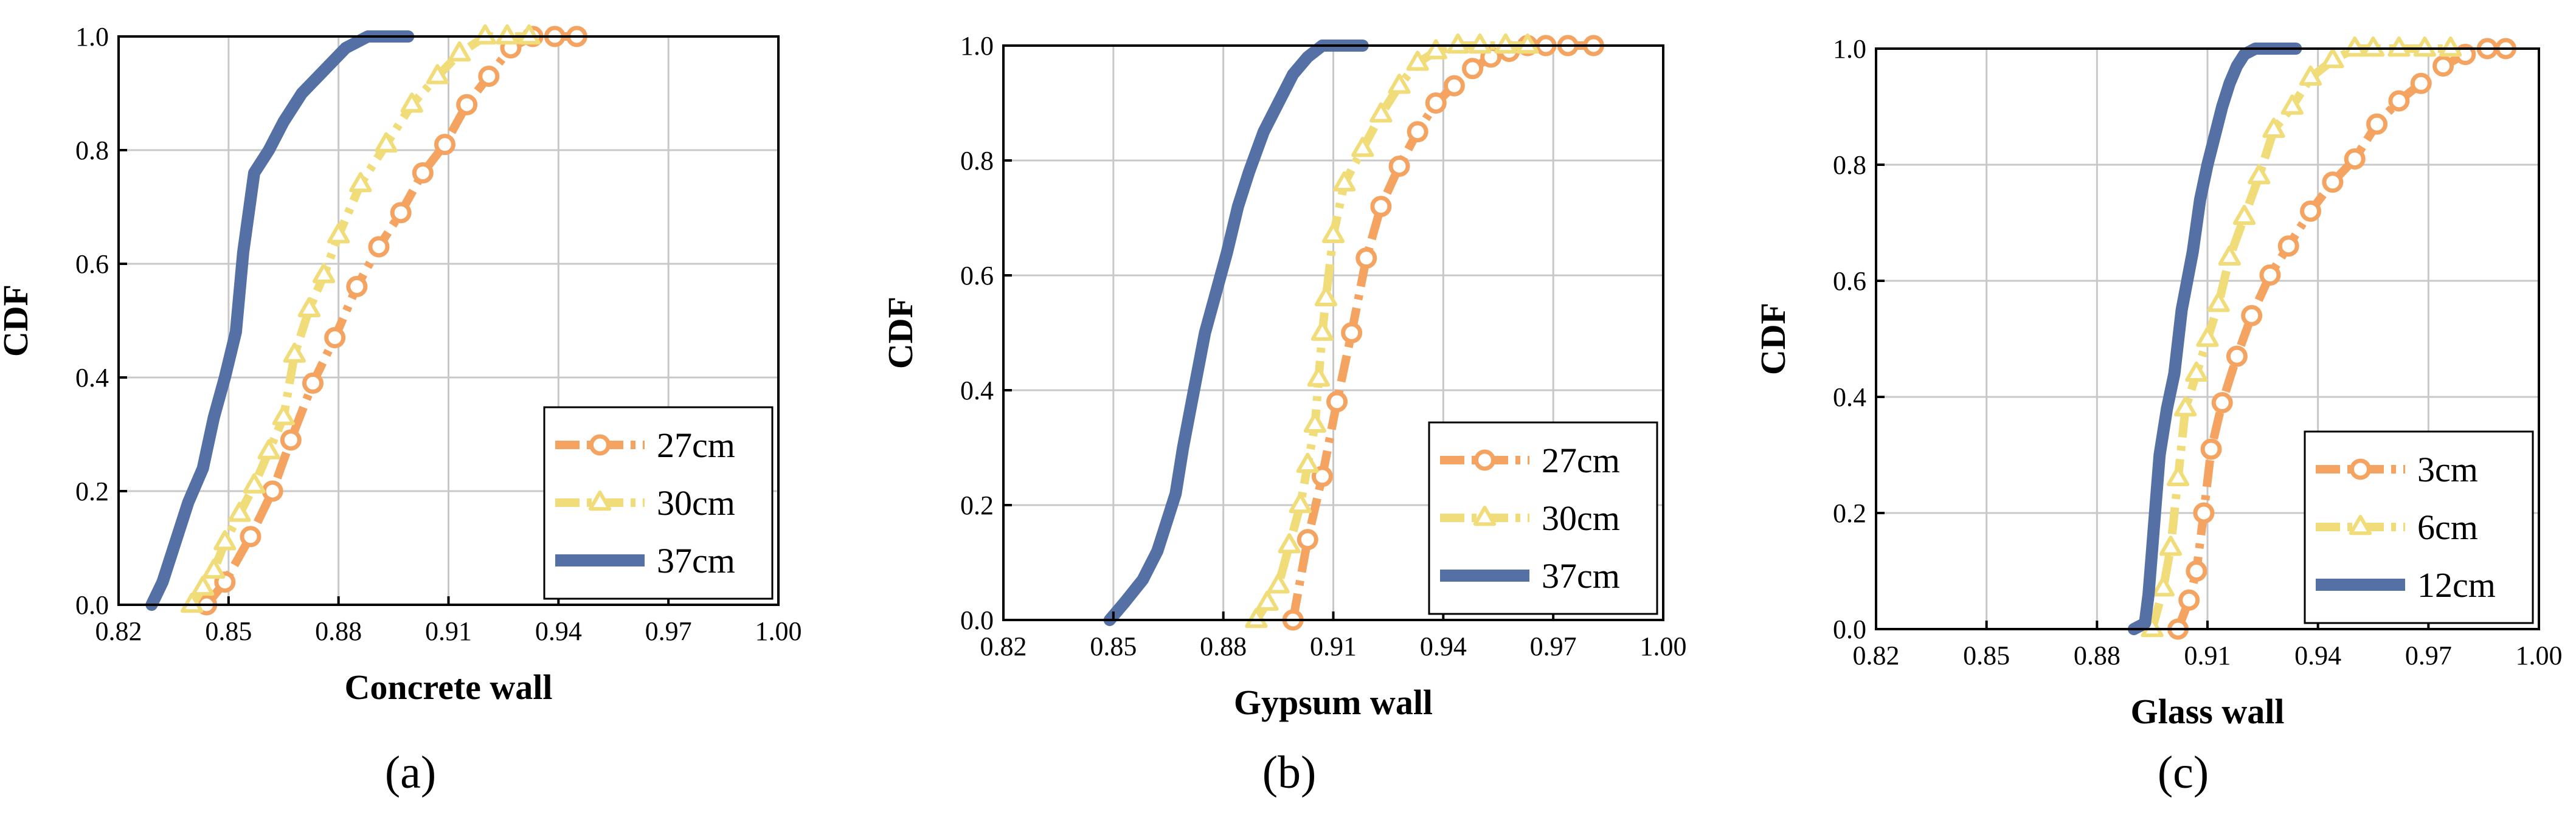 This screenshot has width=2576, height=823. Describe the element at coordinates (1581, 460) in the screenshot. I see `legend-label-27cm: 27cm` at that location.